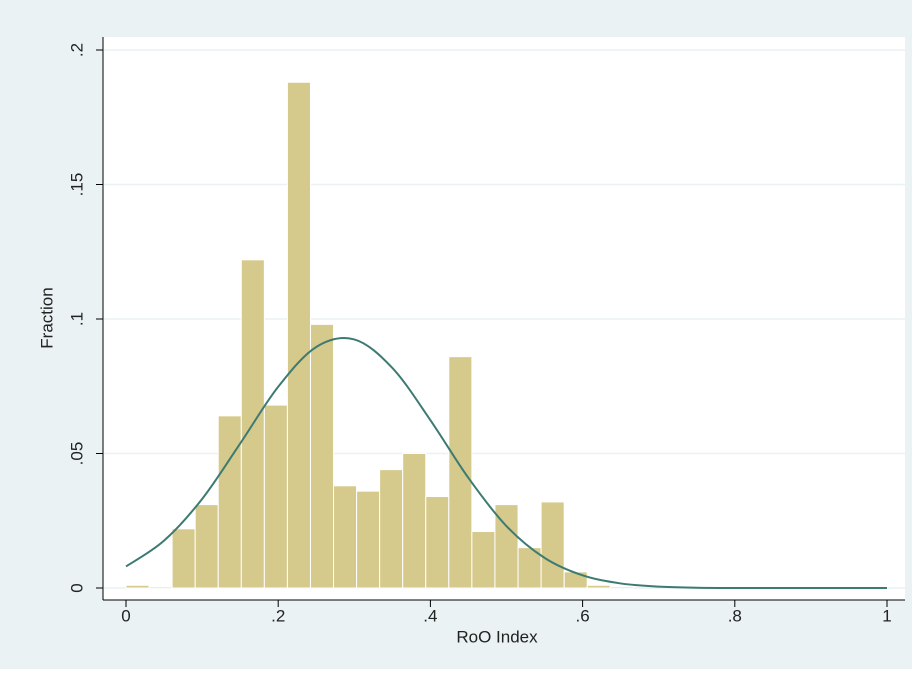 This screenshot has width=912, height=674. I want to click on y-tick-label: .2, so click(76, 50).